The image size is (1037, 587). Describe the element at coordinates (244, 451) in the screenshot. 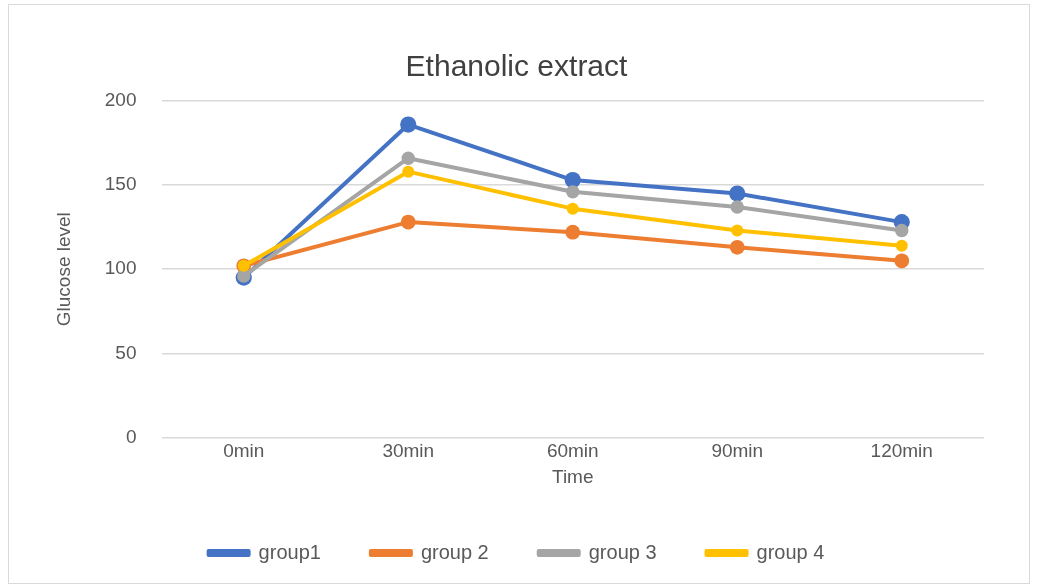

I see `x-tick-label: 0min` at that location.